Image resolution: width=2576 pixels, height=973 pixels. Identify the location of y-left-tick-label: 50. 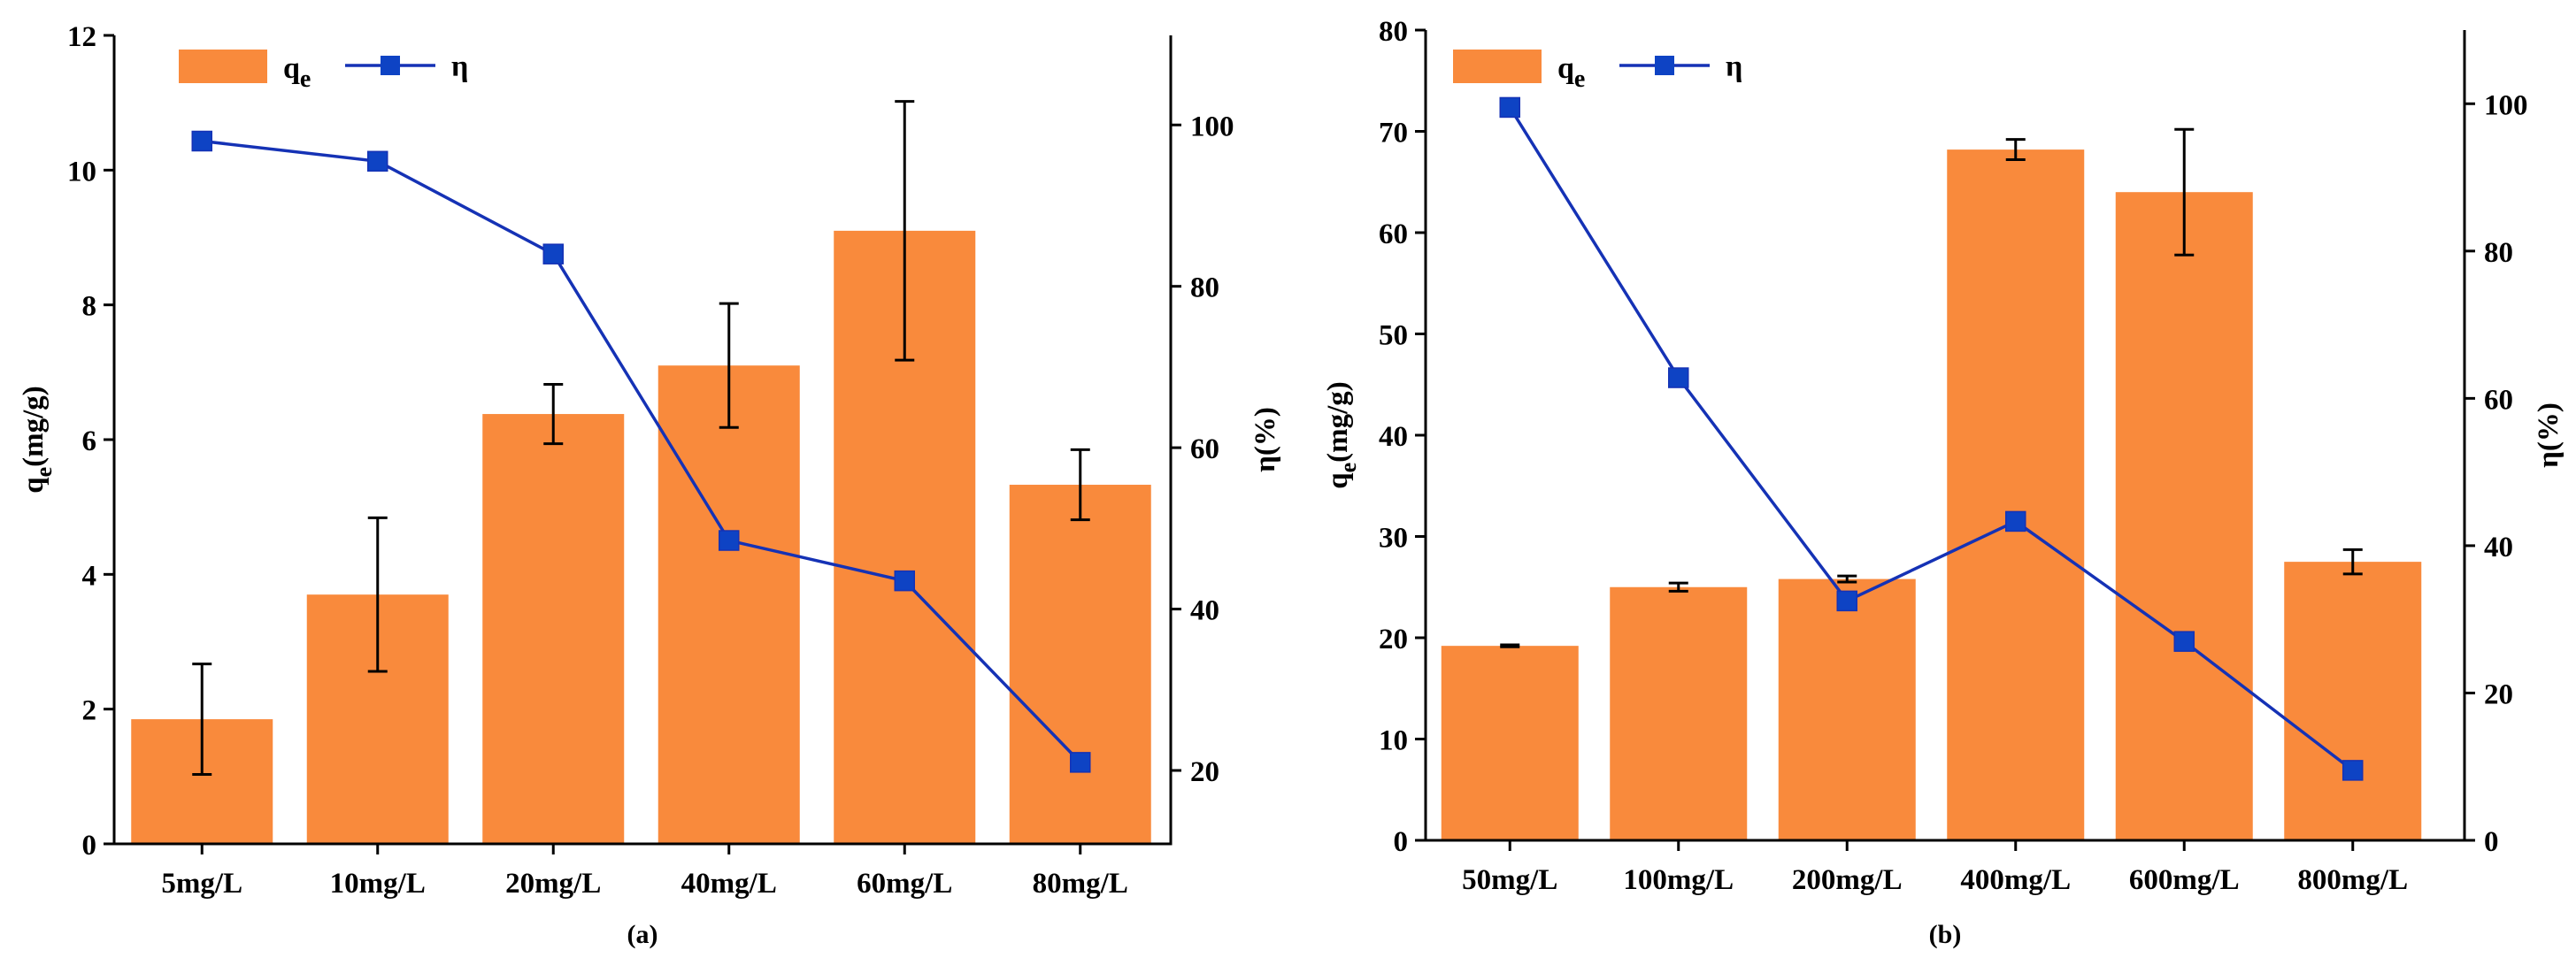
(1393, 336).